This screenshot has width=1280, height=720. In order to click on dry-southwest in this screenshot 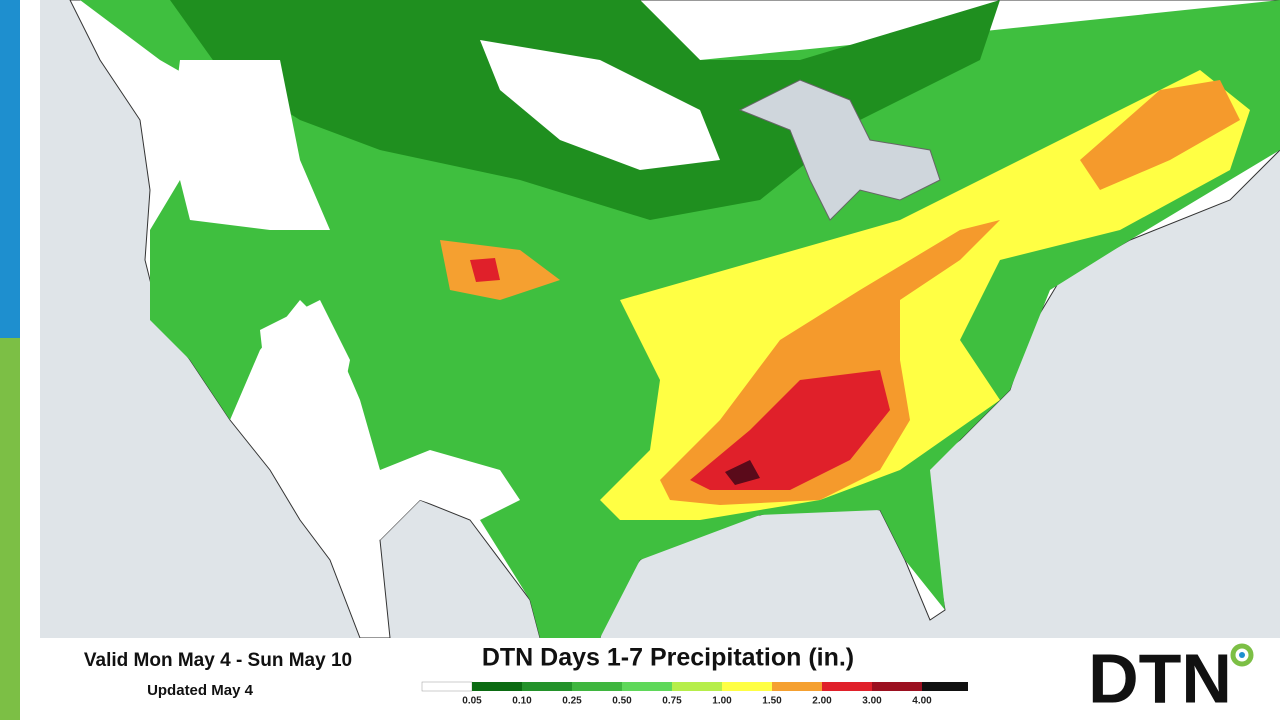, I will do `click(390, 420)`.